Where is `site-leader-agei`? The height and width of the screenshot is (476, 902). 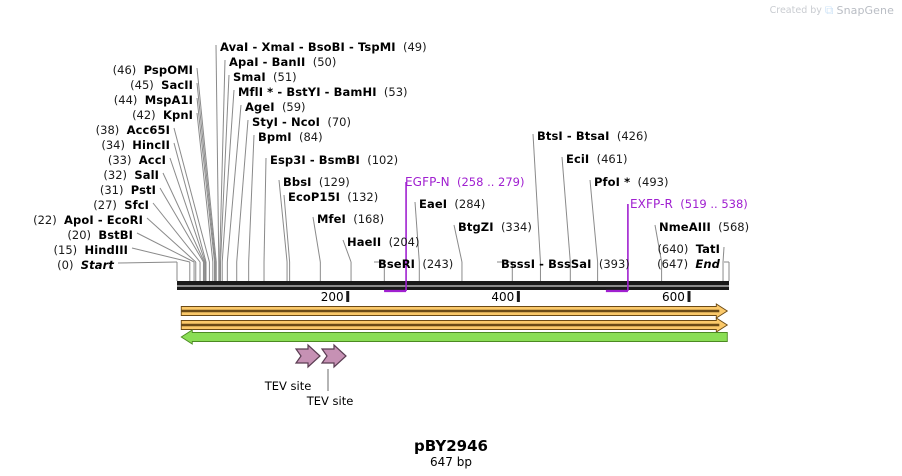 site-leader-agei is located at coordinates (234, 183).